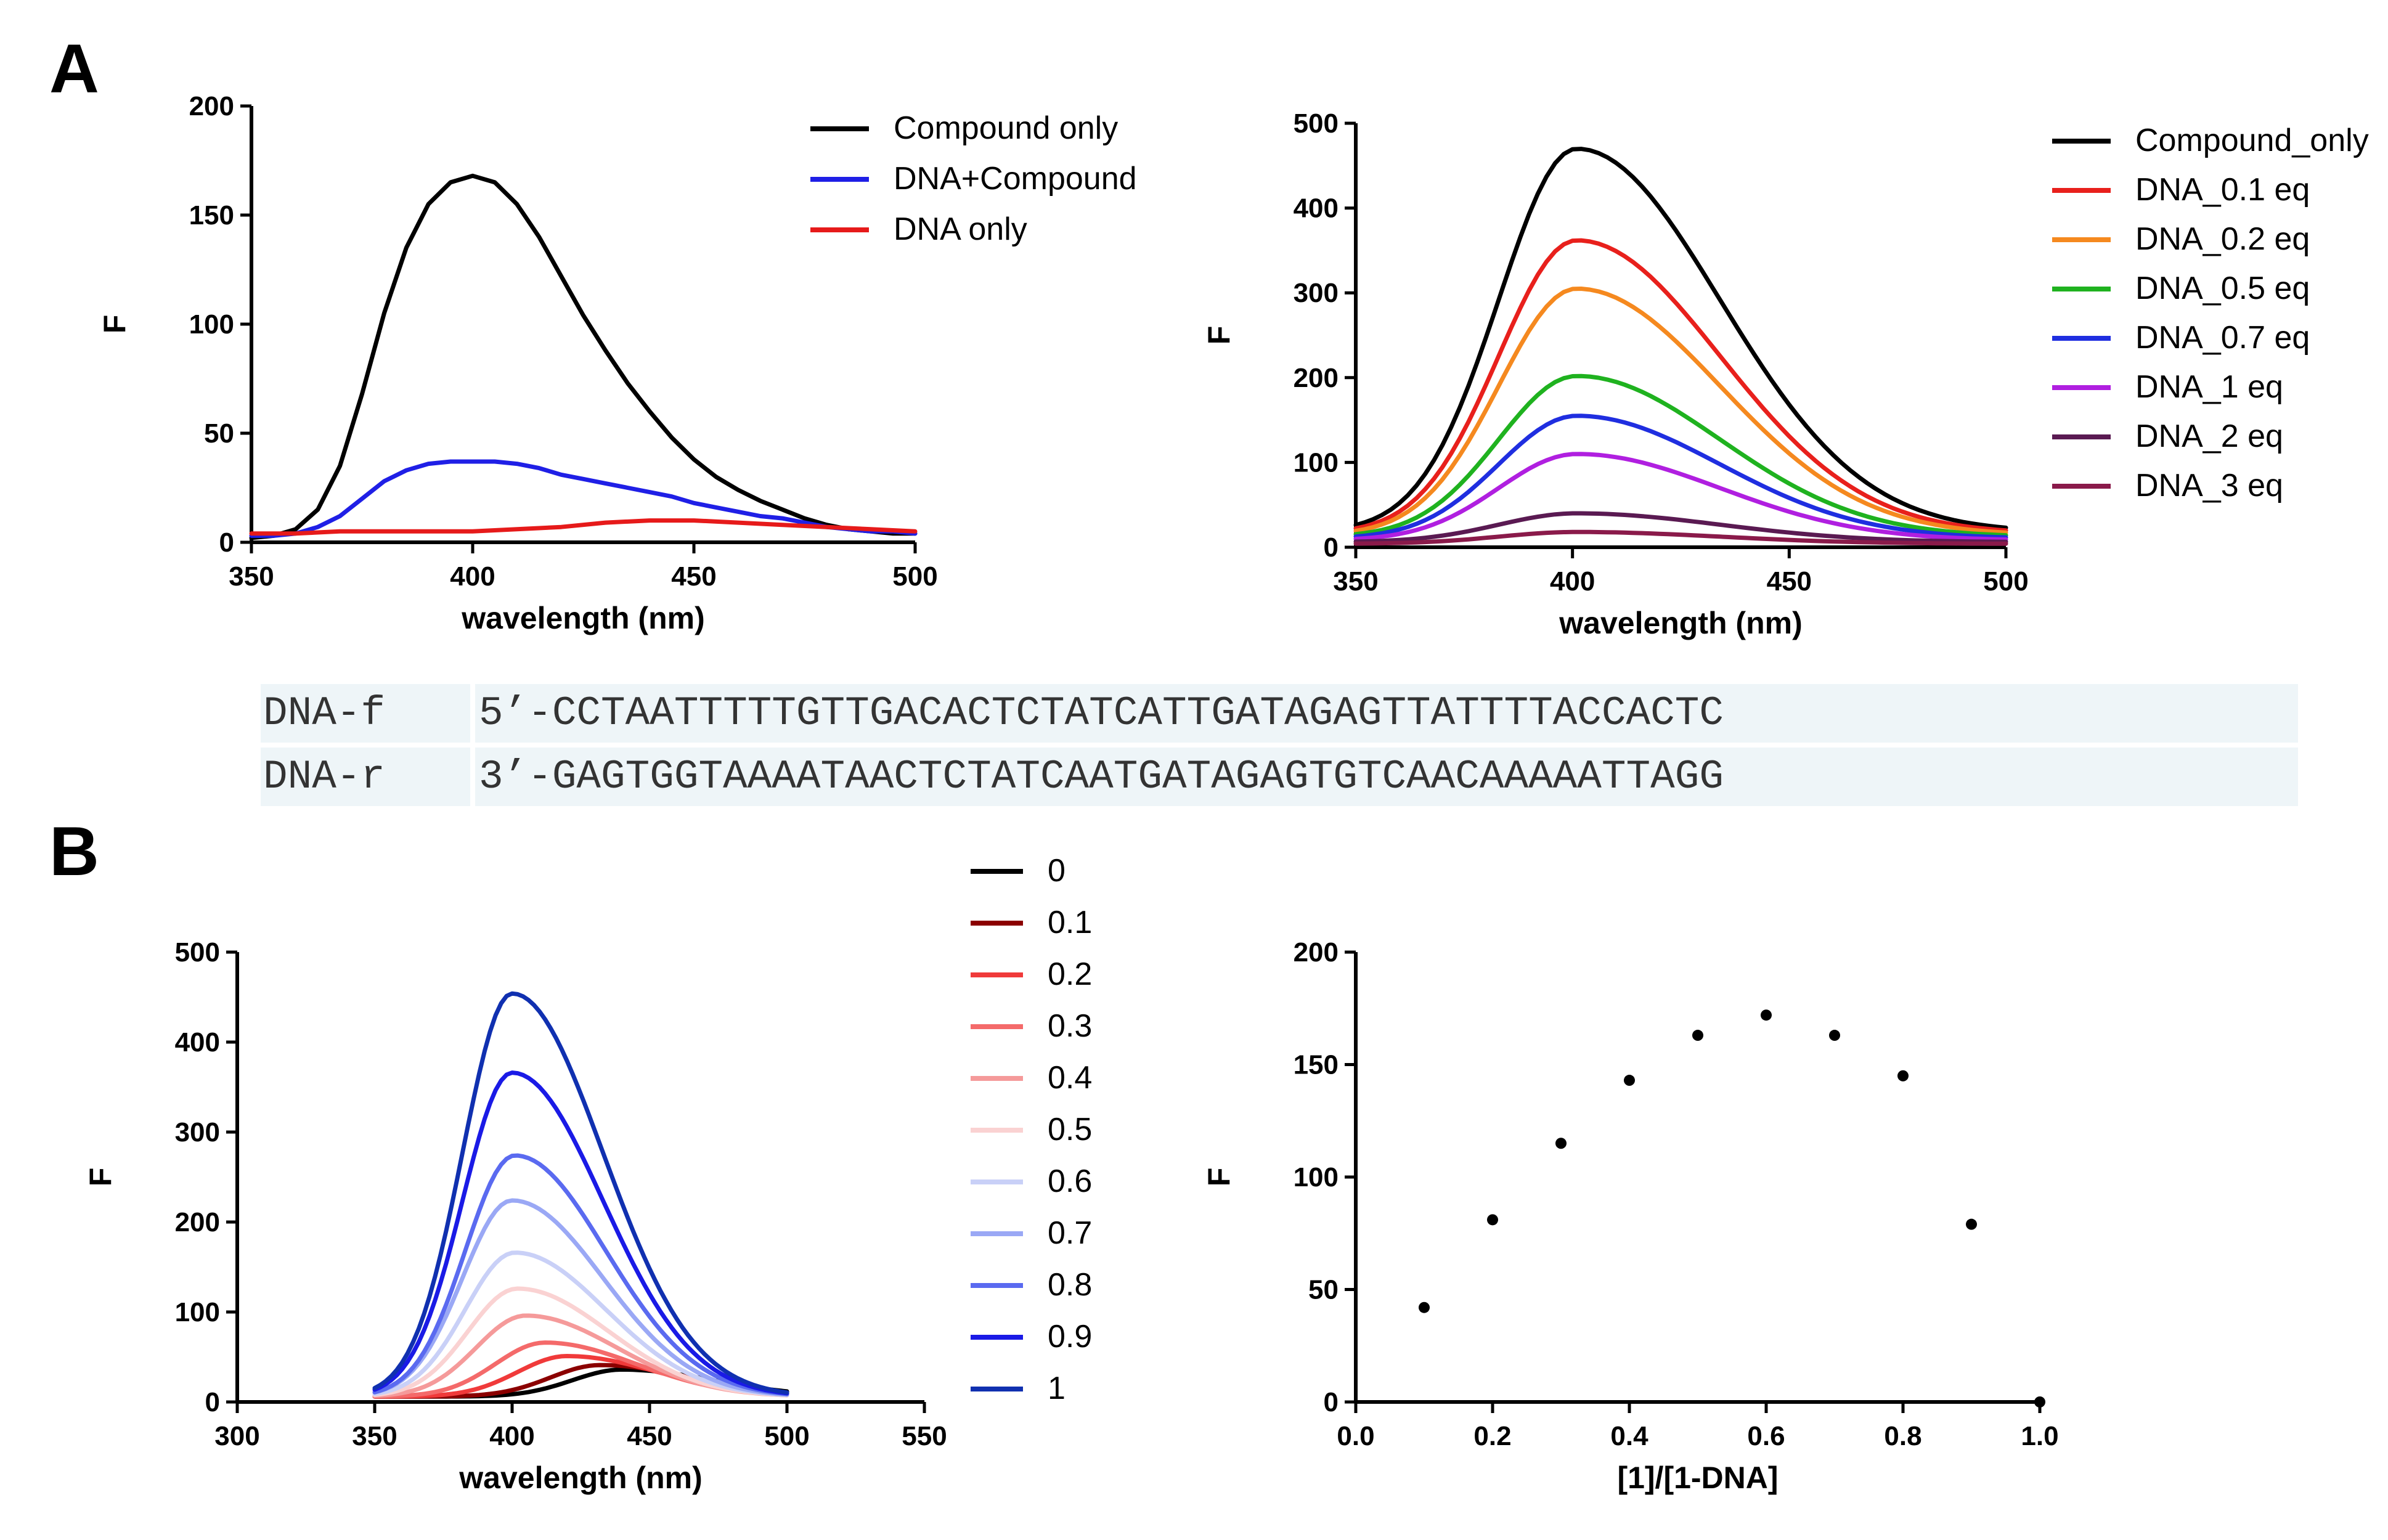 The width and height of the screenshot is (2388, 1540). Describe the element at coordinates (2209, 486) in the screenshot. I see `legend-label: DNA_3 eq` at that location.